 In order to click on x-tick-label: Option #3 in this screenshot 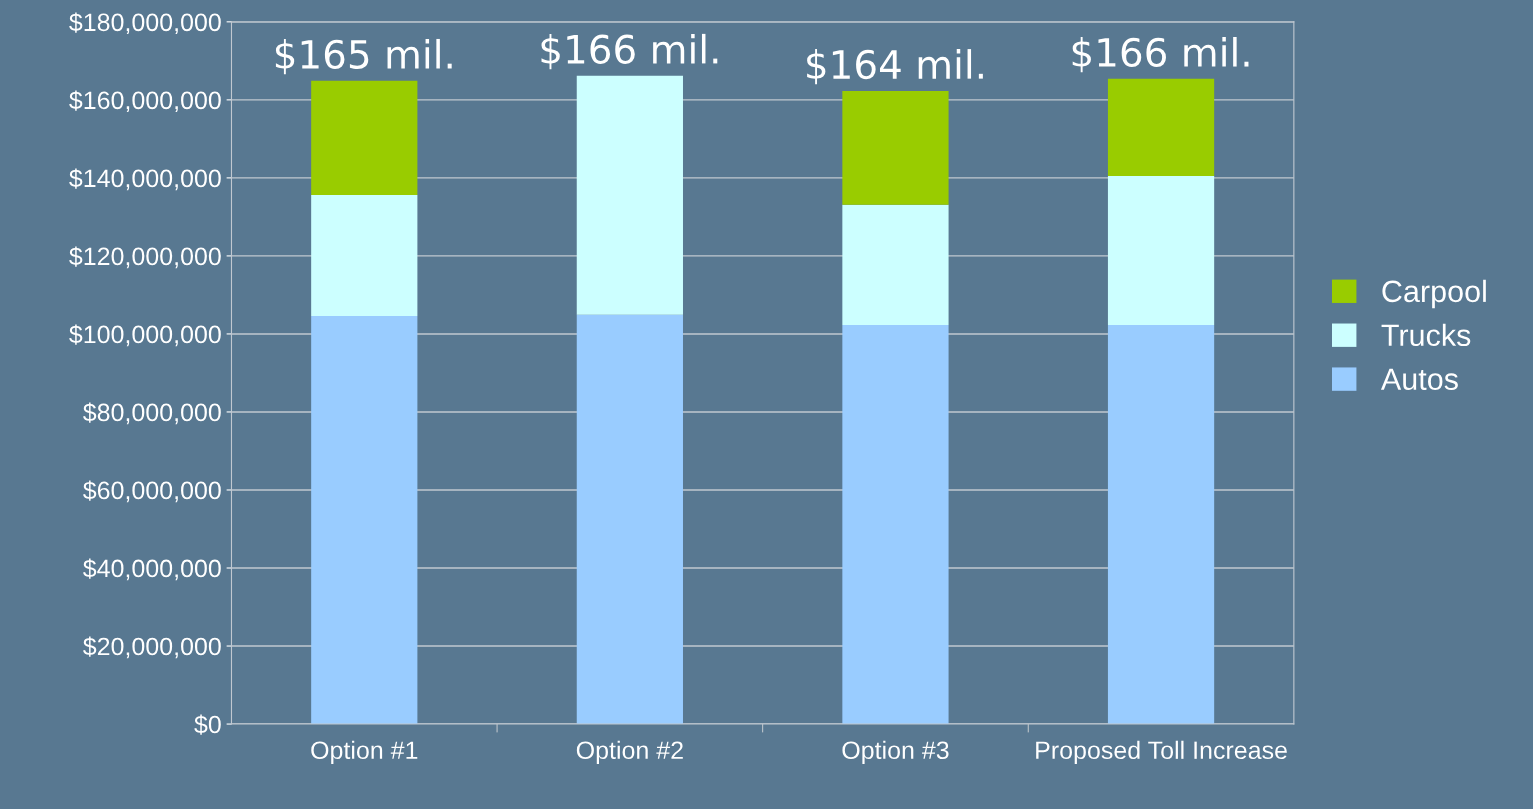, I will do `click(895, 752)`.